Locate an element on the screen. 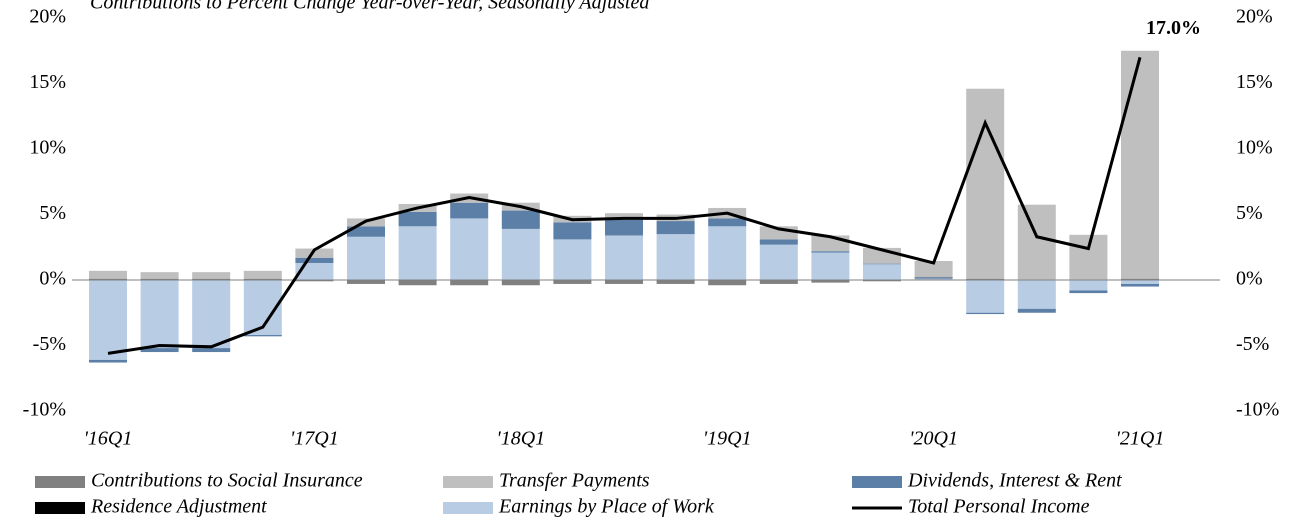 This screenshot has height=526, width=1312. x-tick-label: '20Q1 is located at coordinates (933, 439).